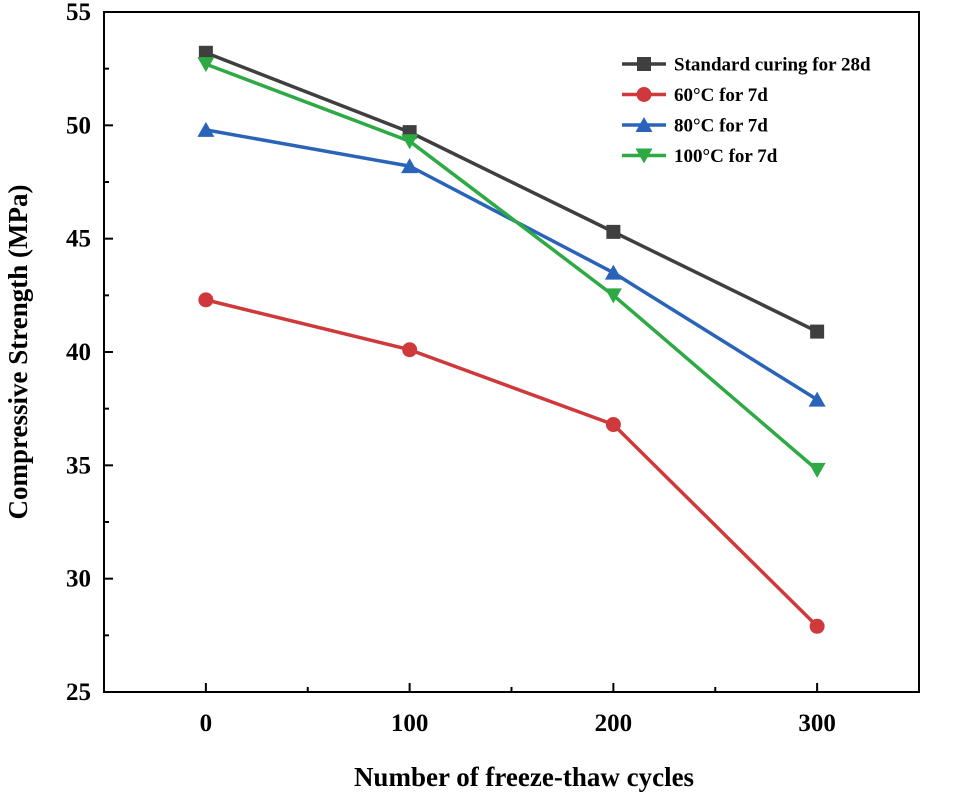 This screenshot has height=799, width=955. I want to click on x-tick-label: 200, so click(614, 723).